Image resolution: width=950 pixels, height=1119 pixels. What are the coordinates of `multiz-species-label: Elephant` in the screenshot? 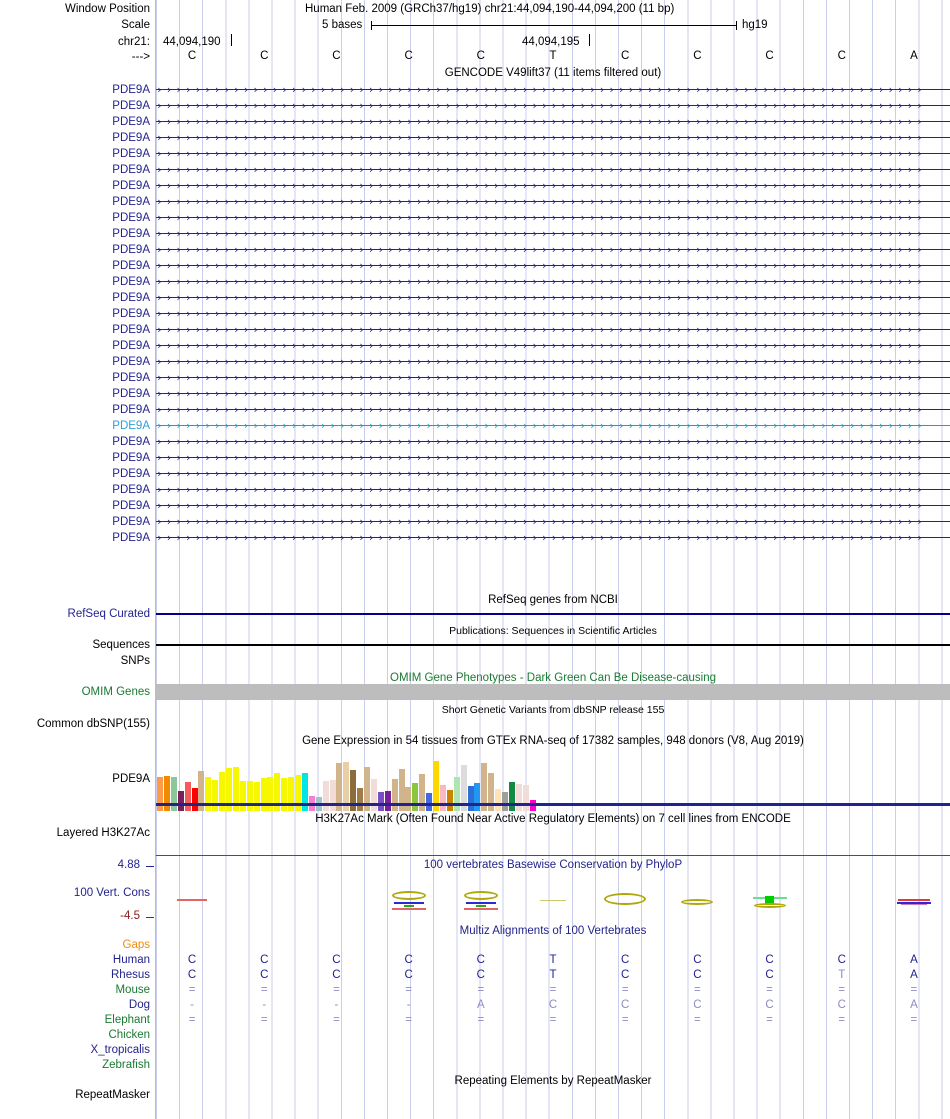 It's located at (127, 1020).